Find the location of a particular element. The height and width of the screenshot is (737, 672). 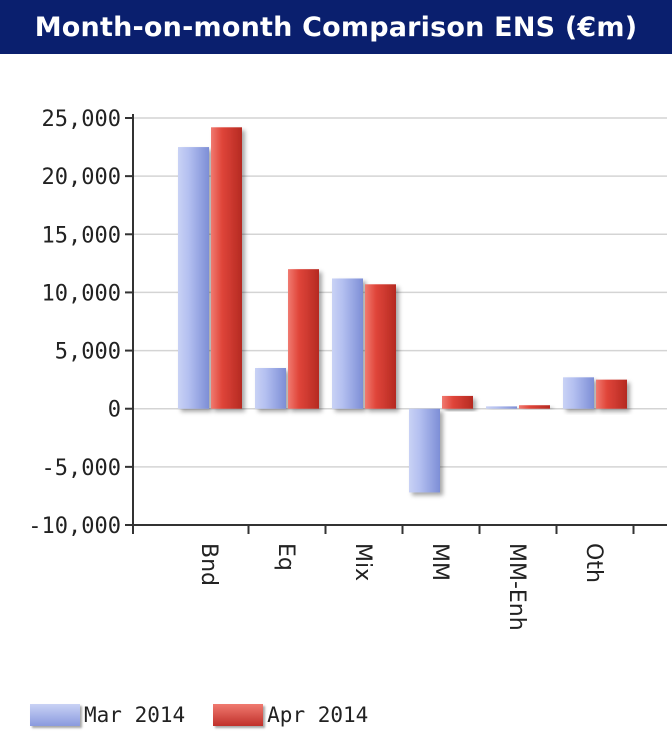

y-tick-label: 5,000 is located at coordinates (88, 352).